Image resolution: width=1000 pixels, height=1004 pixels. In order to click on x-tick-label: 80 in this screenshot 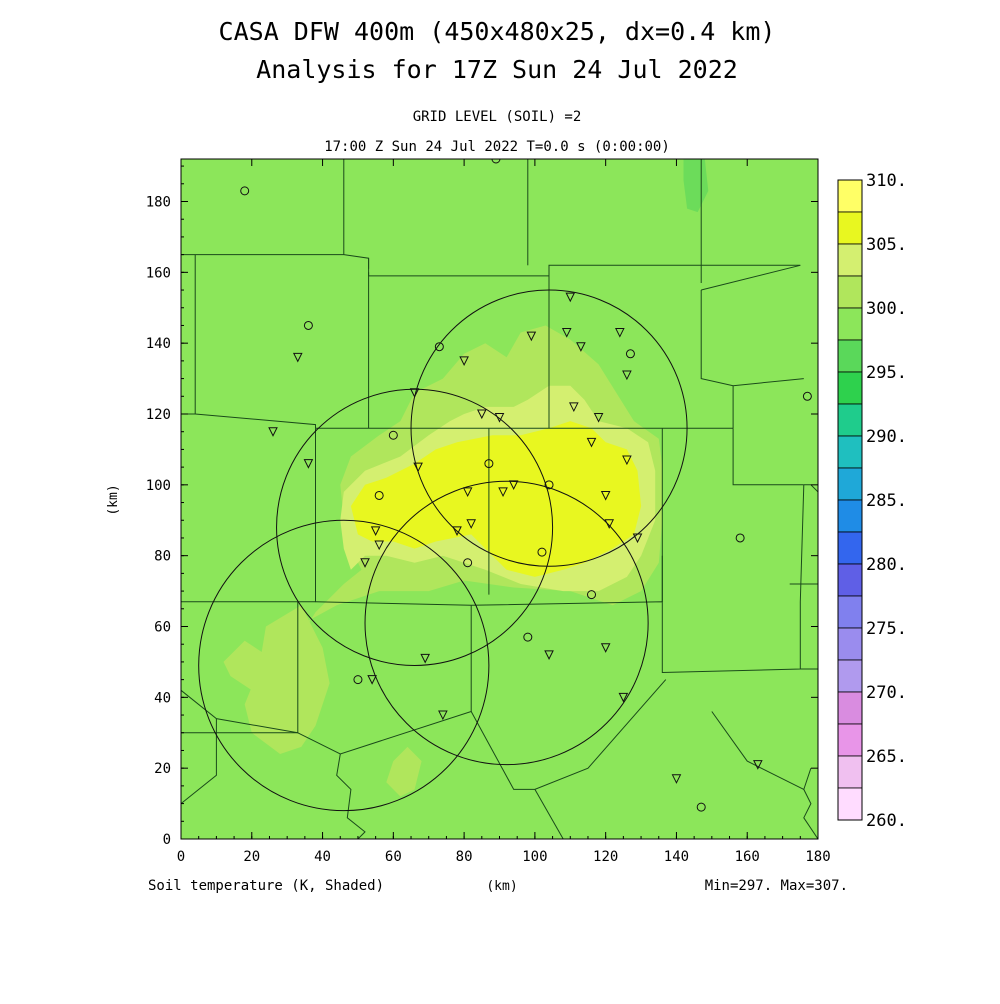, I will do `click(464, 857)`.